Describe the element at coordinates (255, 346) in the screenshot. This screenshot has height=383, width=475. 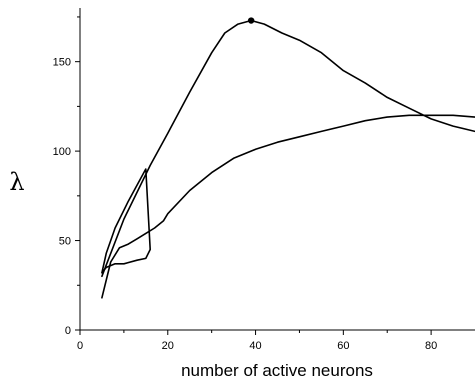
I see `x-tick-label: 40` at that location.